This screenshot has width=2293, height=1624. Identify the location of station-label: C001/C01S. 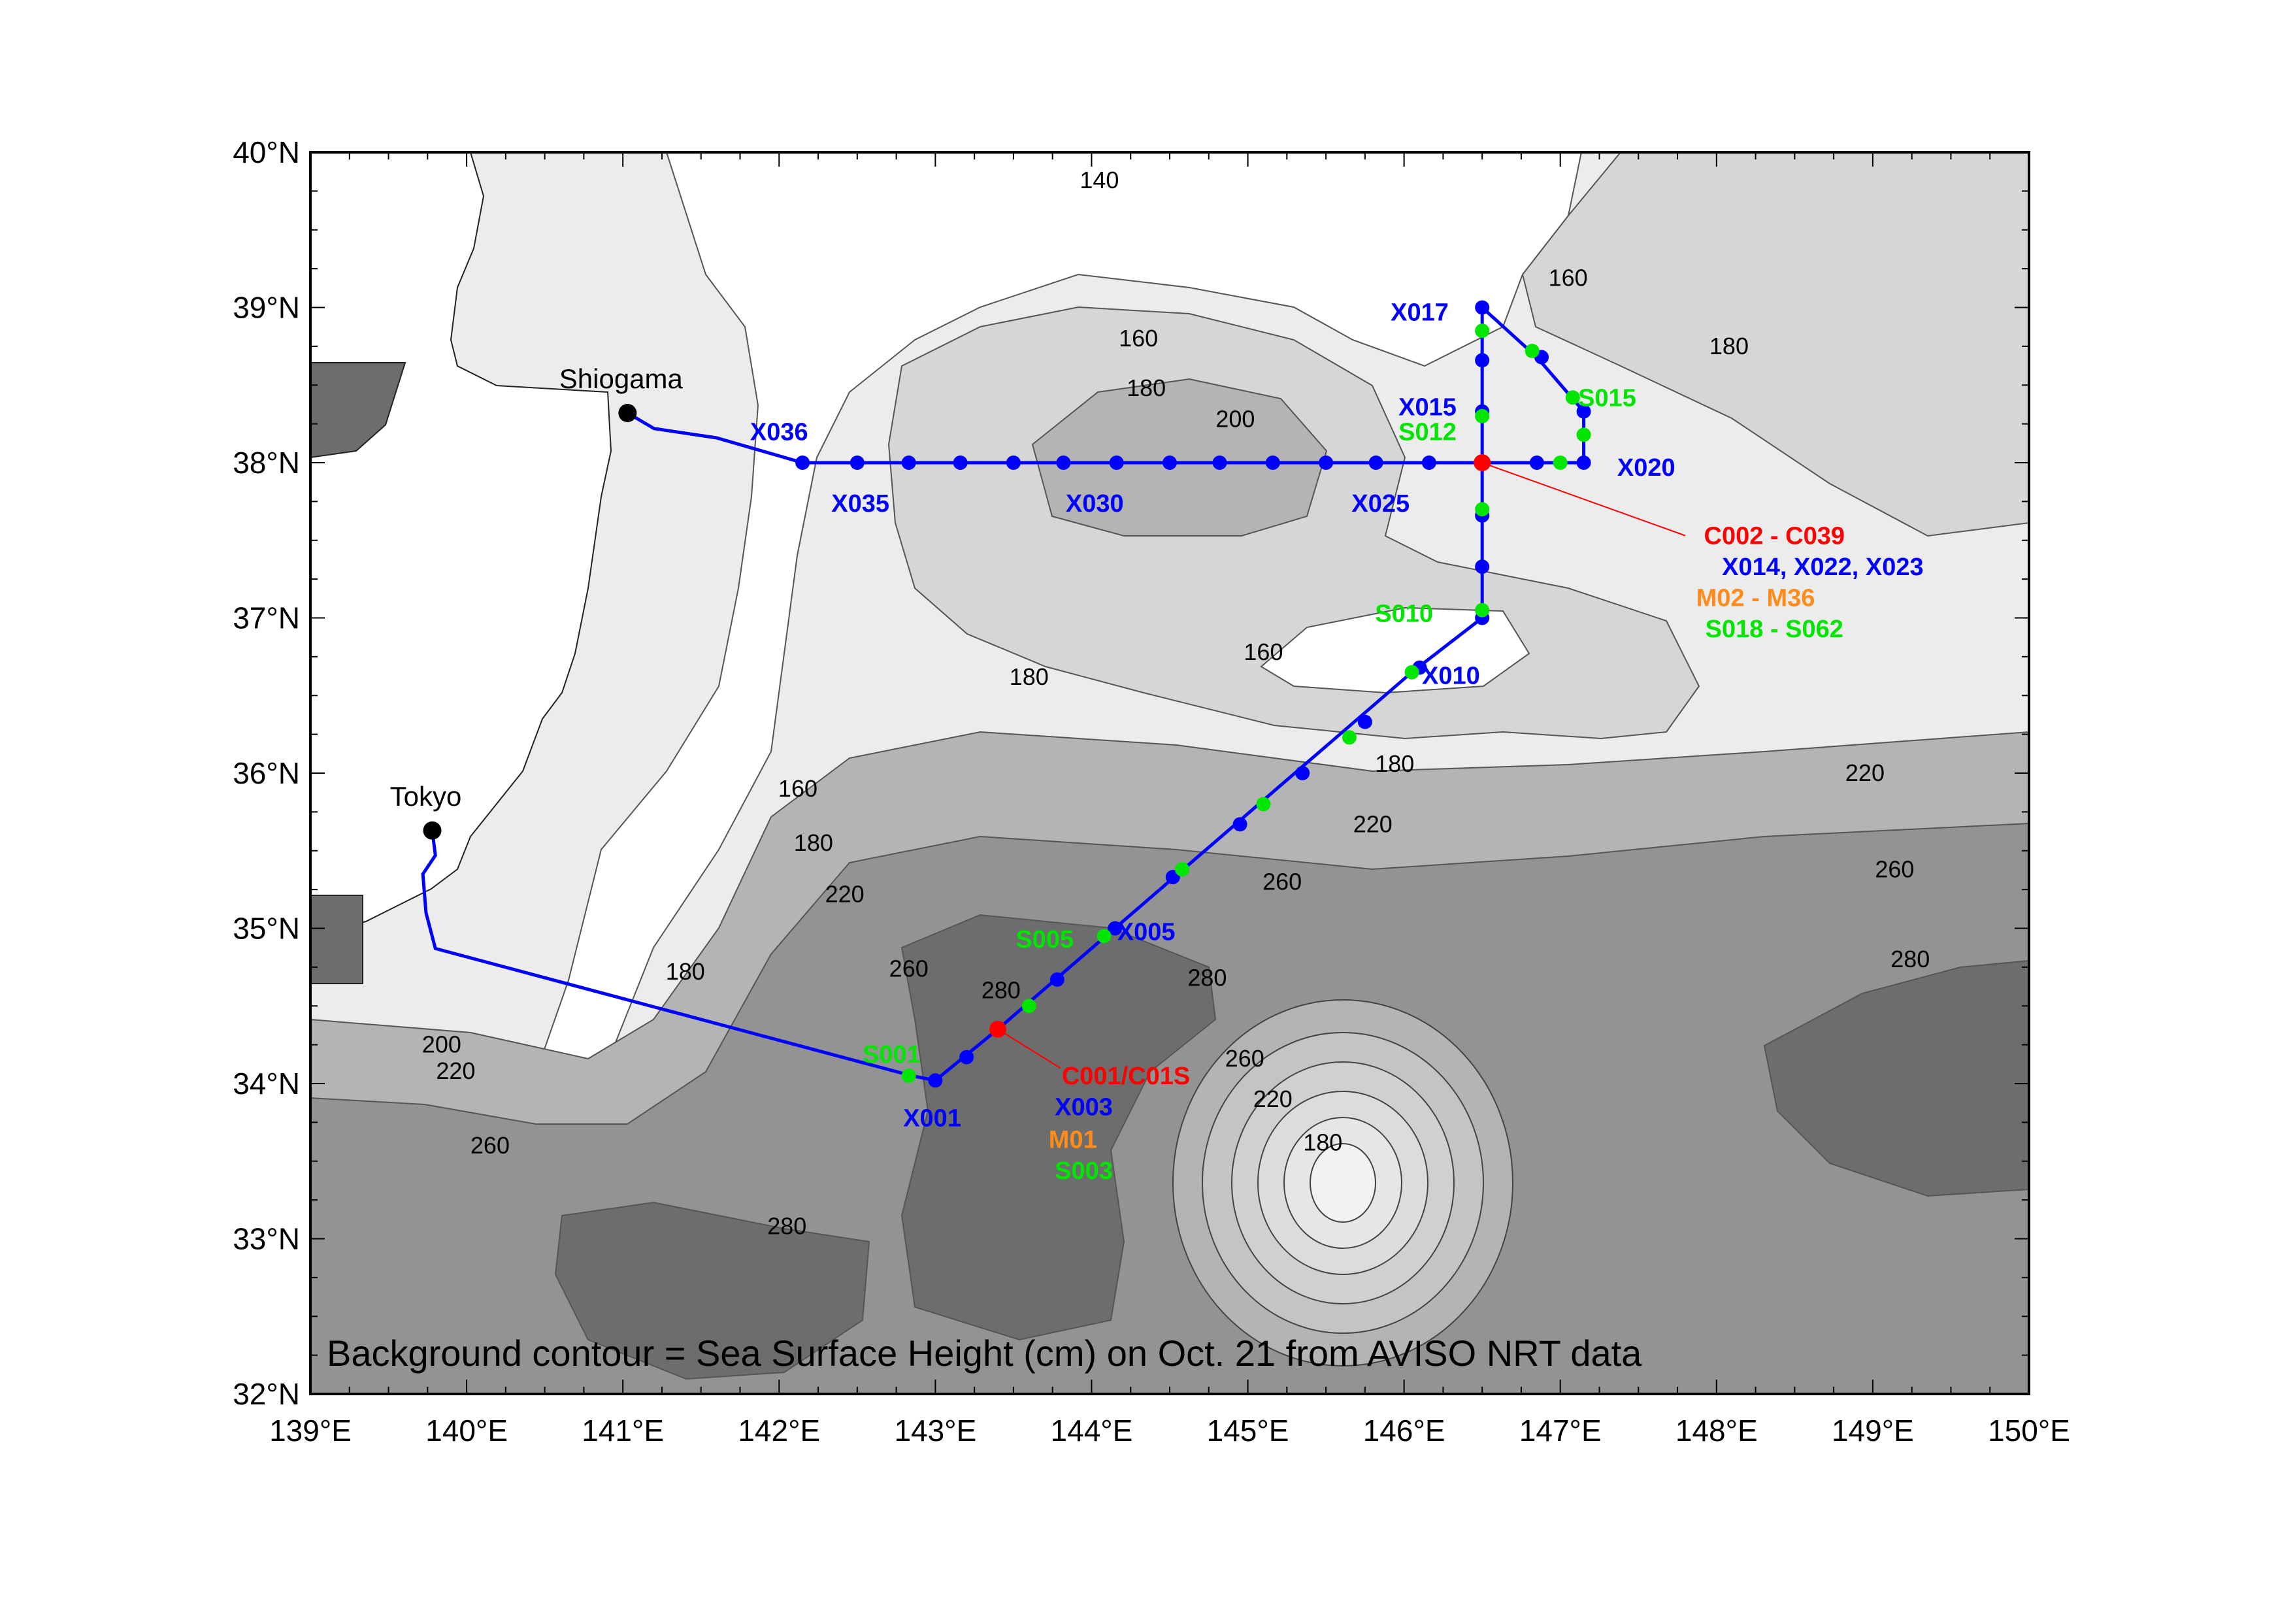
(1126, 1076).